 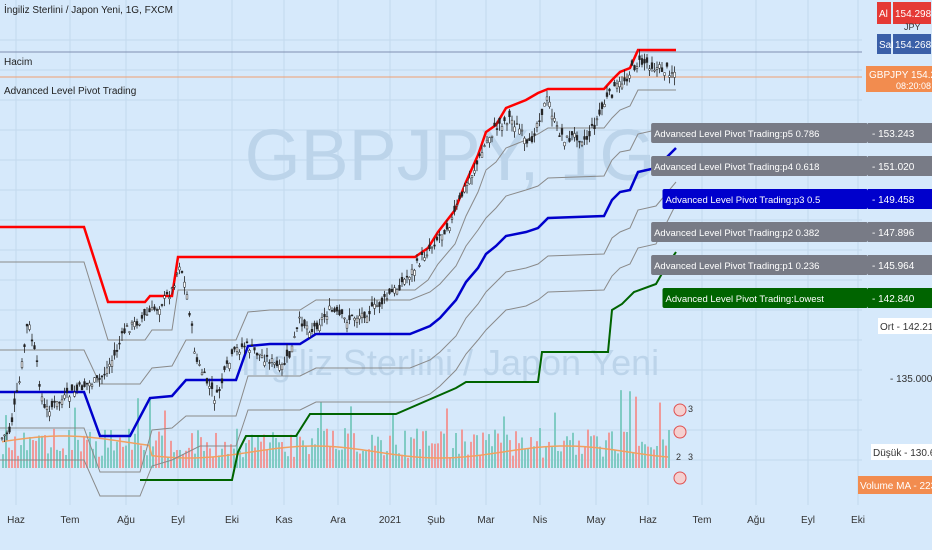 I want to click on svg-text: - 147.896, so click(x=893, y=233).